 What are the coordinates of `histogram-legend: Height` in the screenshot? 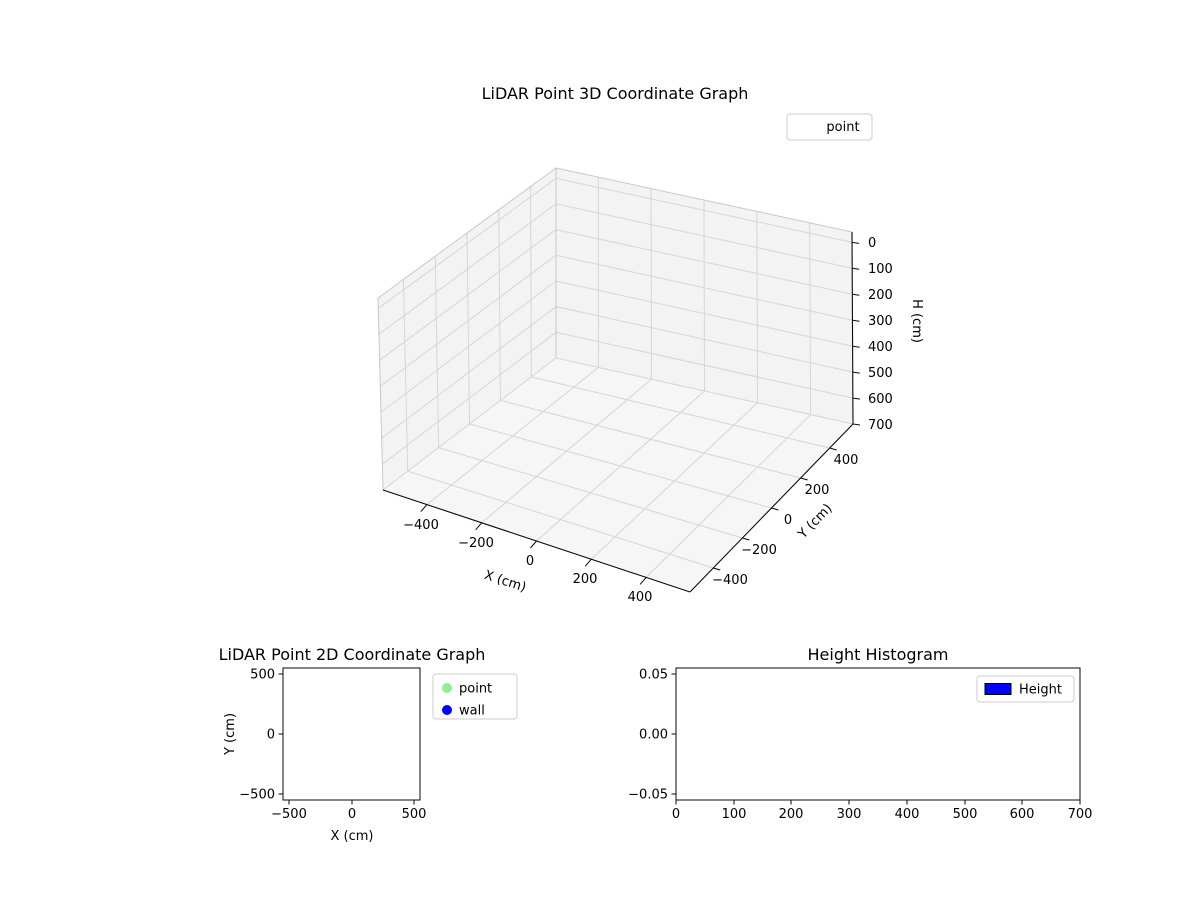 It's located at (1025, 689).